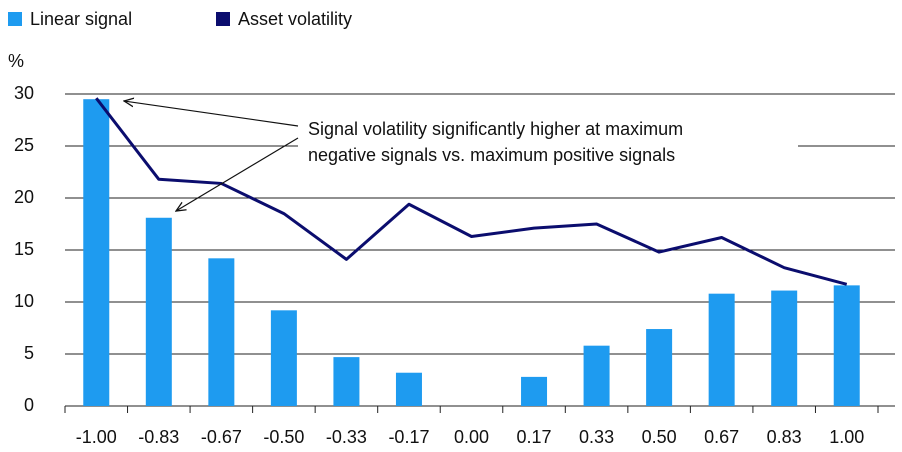  I want to click on x-tick-label: -0.33, so click(346, 437).